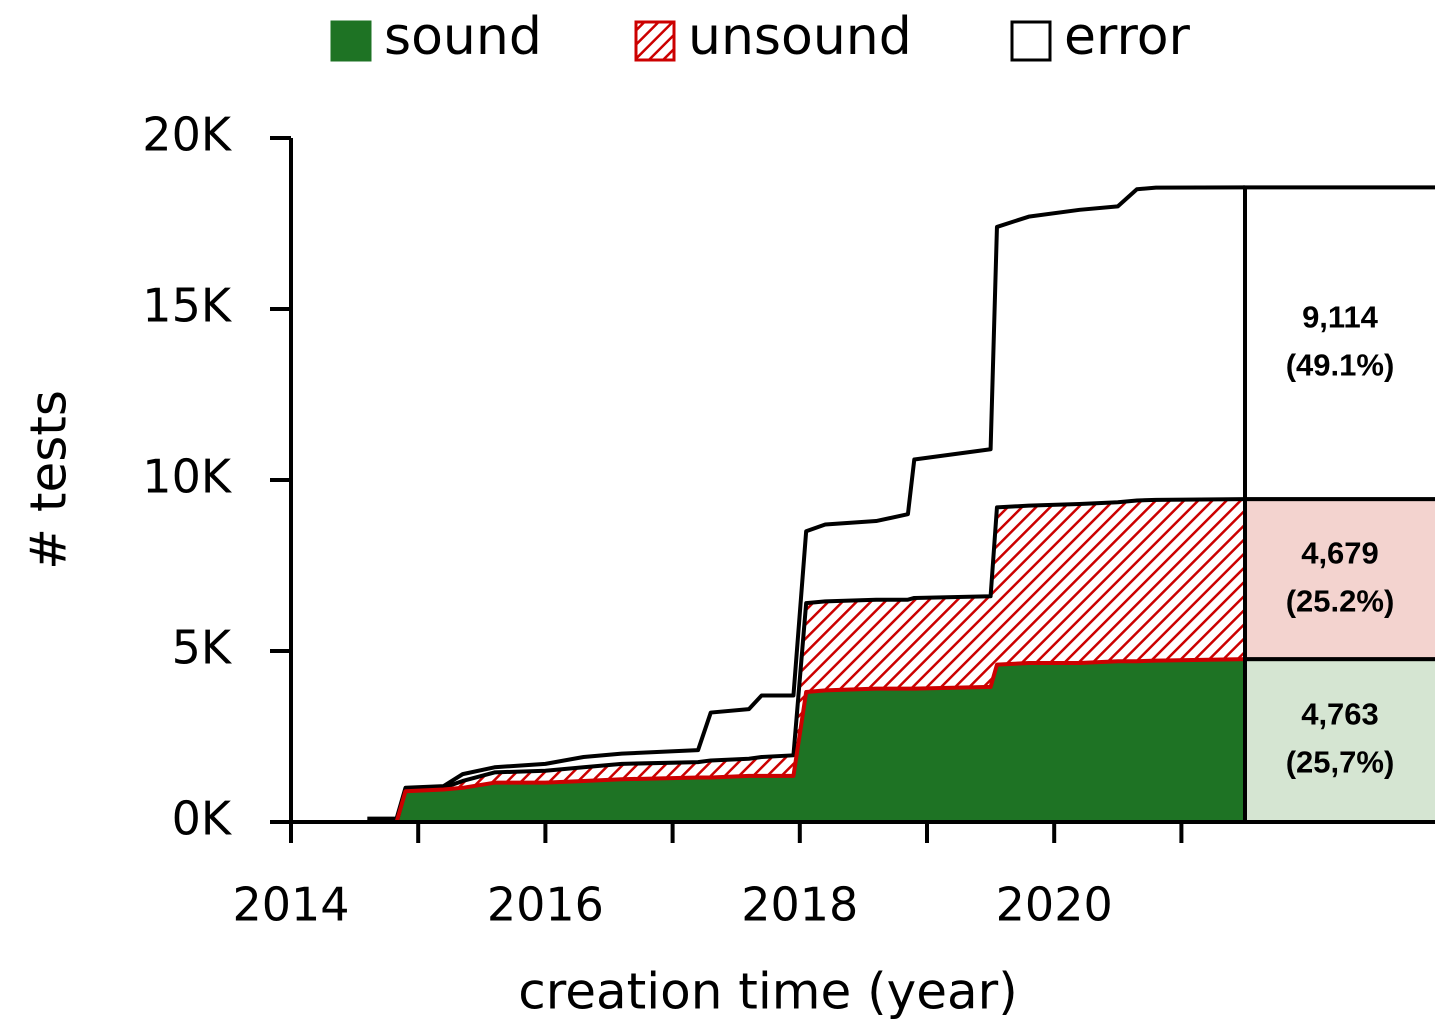 This screenshot has height=1030, width=1435. What do you see at coordinates (806, 740) in the screenshot?
I see `line-sound` at bounding box center [806, 740].